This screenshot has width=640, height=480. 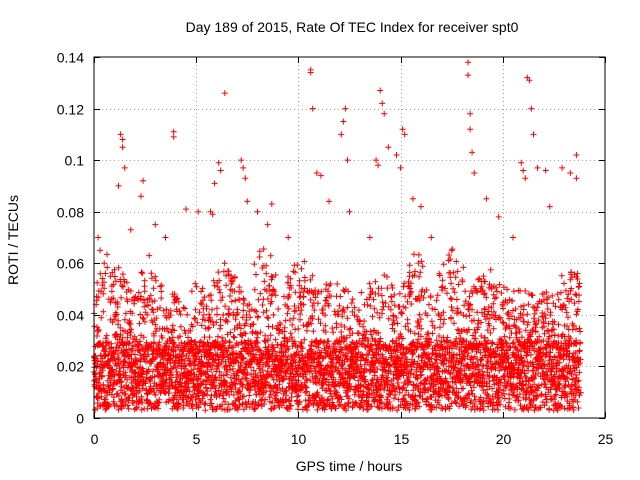 What do you see at coordinates (349, 466) in the screenshot?
I see `x-axis-label: GPS time / hours` at bounding box center [349, 466].